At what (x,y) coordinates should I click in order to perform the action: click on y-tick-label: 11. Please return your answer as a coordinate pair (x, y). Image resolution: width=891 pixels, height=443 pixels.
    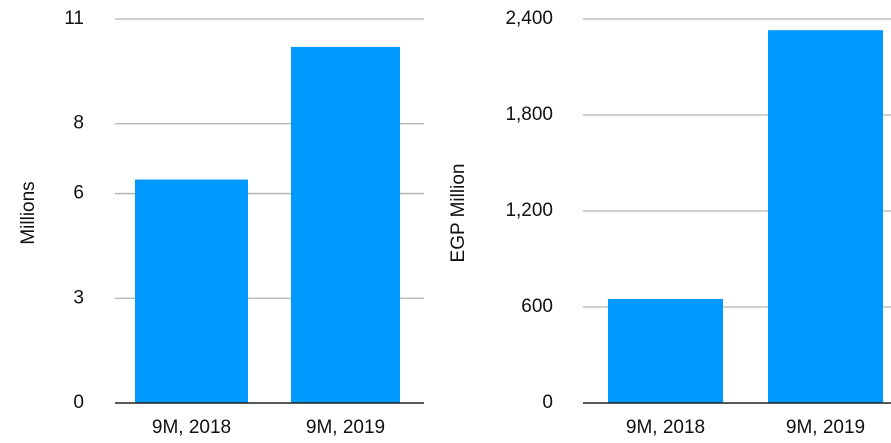
    Looking at the image, I should click on (74, 18).